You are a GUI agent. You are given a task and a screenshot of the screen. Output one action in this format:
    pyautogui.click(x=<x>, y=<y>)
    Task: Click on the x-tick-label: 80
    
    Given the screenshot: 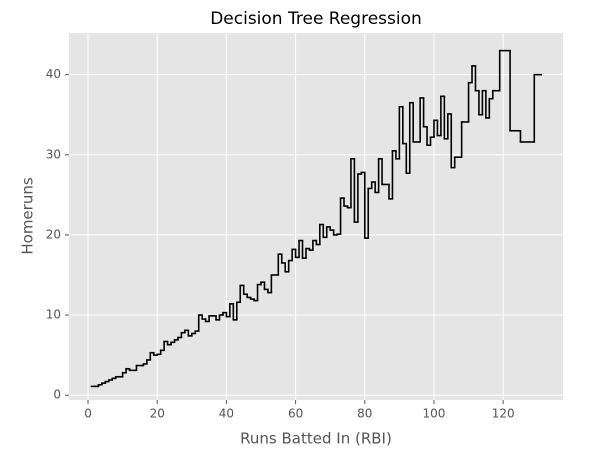 What is the action you would take?
    pyautogui.click(x=364, y=414)
    